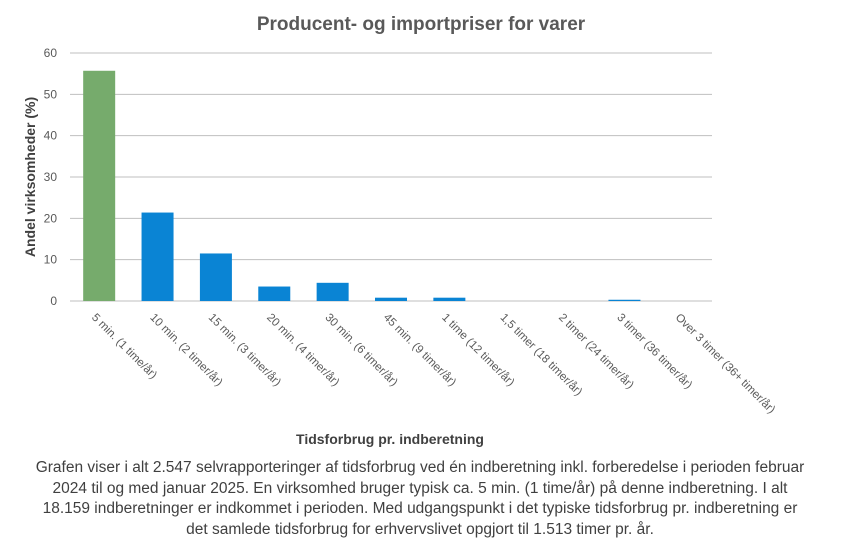 Image resolution: width=842 pixels, height=558 pixels. What do you see at coordinates (124, 347) in the screenshot?
I see `x-tick-label: 5 min. (1 time/år)` at bounding box center [124, 347].